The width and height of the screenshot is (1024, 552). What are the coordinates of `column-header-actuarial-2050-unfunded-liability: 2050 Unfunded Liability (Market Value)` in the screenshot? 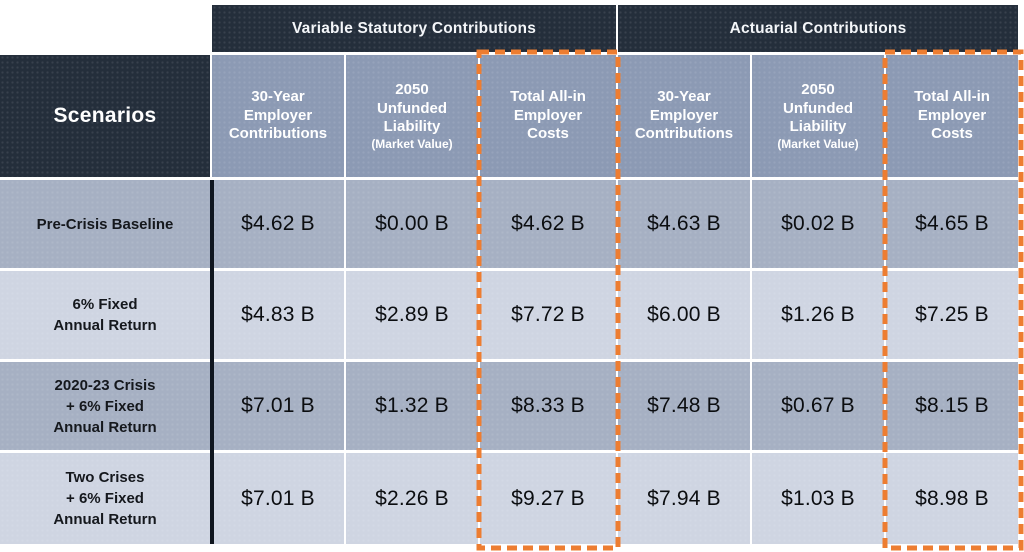 It's located at (818, 116).